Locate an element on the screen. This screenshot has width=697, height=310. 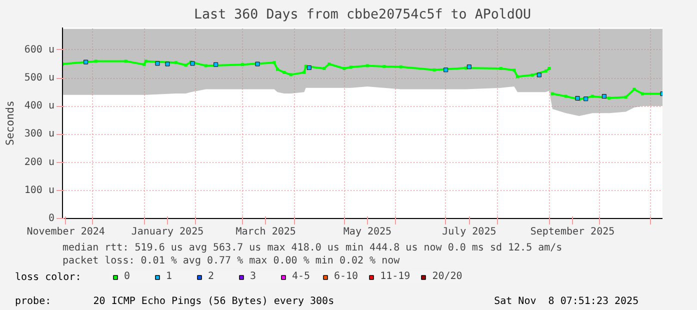
legend-label: 20/20 is located at coordinates (447, 276).